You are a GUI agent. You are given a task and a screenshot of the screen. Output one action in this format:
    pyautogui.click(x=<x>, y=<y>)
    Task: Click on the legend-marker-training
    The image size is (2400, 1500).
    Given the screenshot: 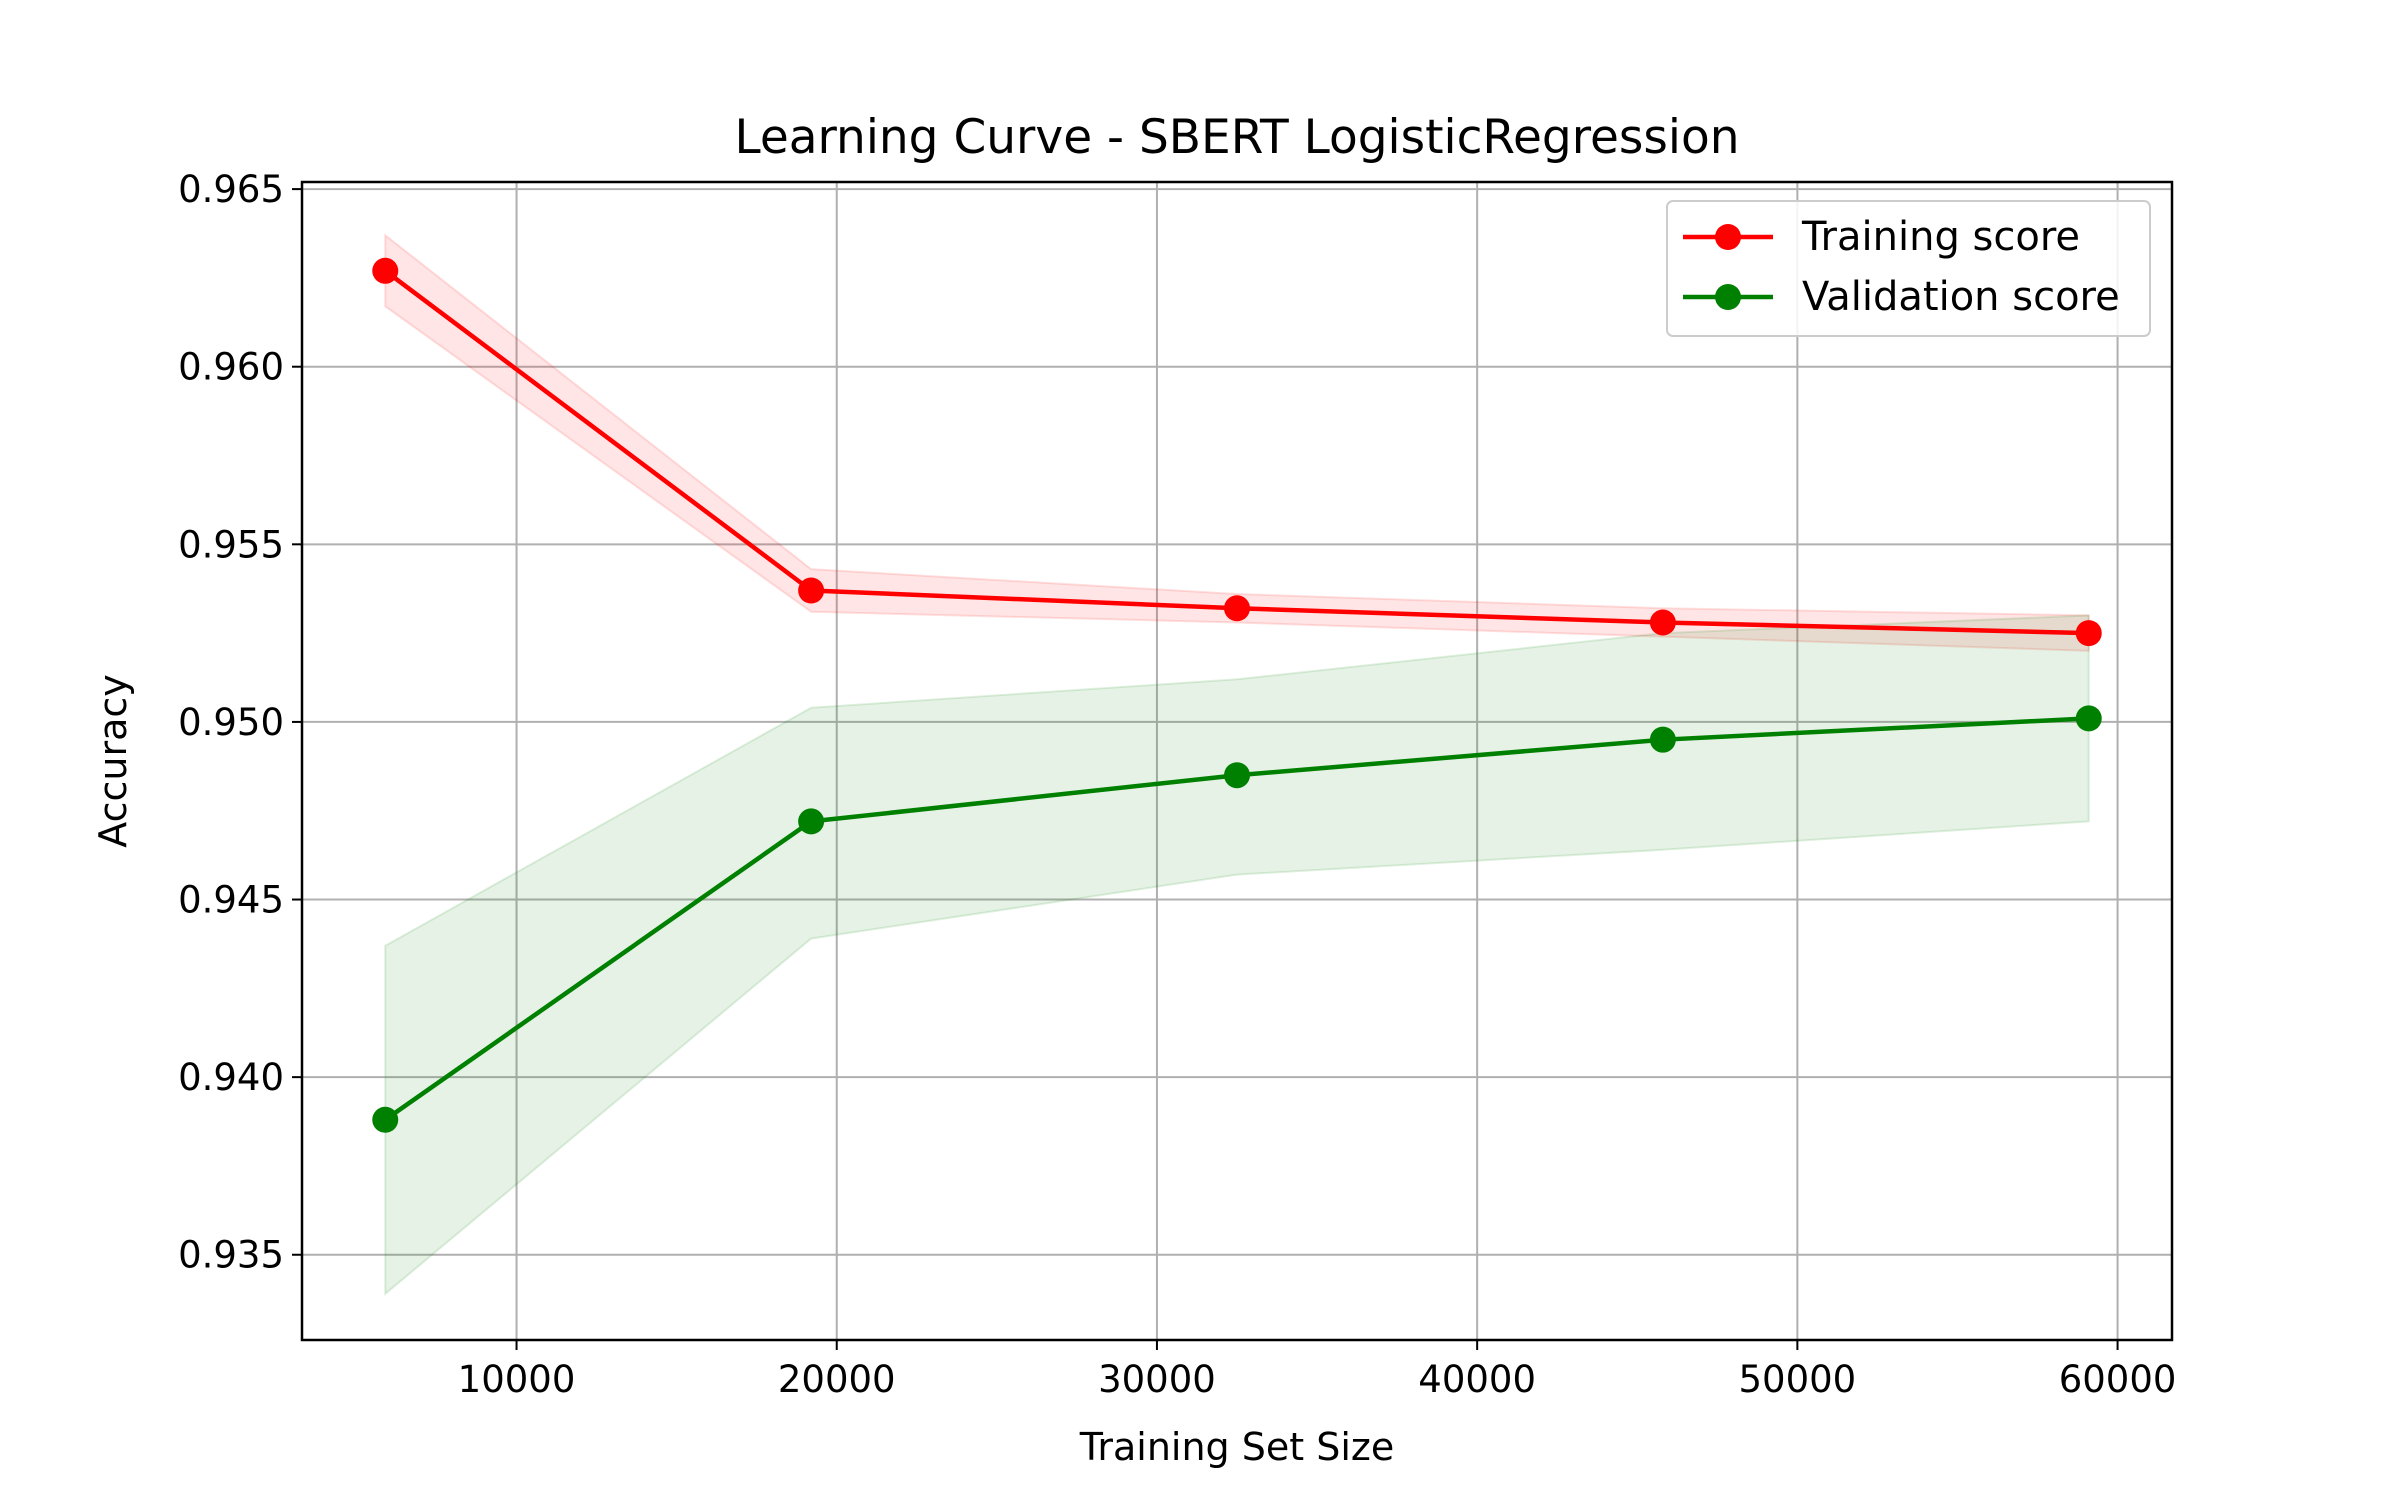 What is the action you would take?
    pyautogui.click(x=1728, y=237)
    